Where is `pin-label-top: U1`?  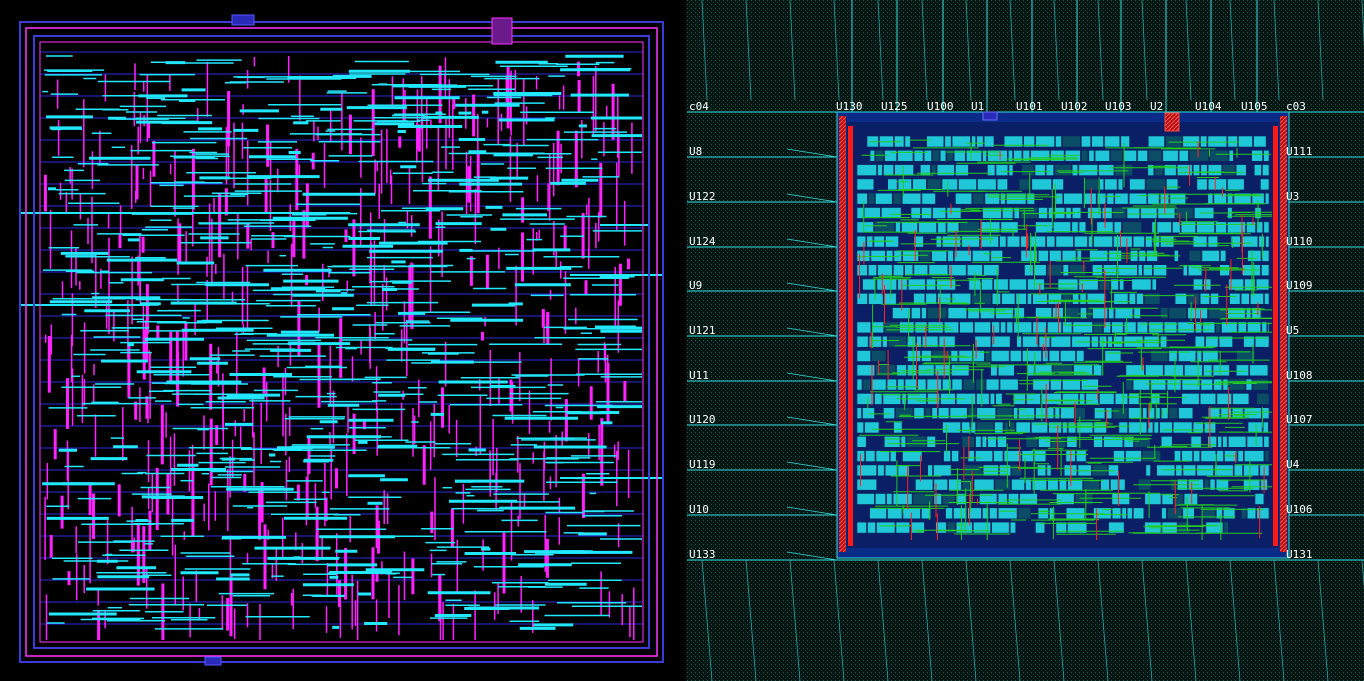 pin-label-top: U1 is located at coordinates (977, 106).